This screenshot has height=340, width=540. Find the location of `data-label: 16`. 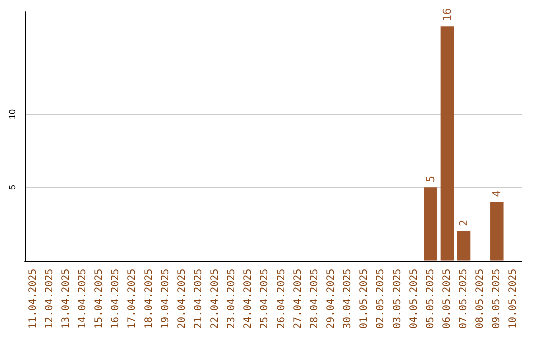

data-label: 16 is located at coordinates (447, 15).